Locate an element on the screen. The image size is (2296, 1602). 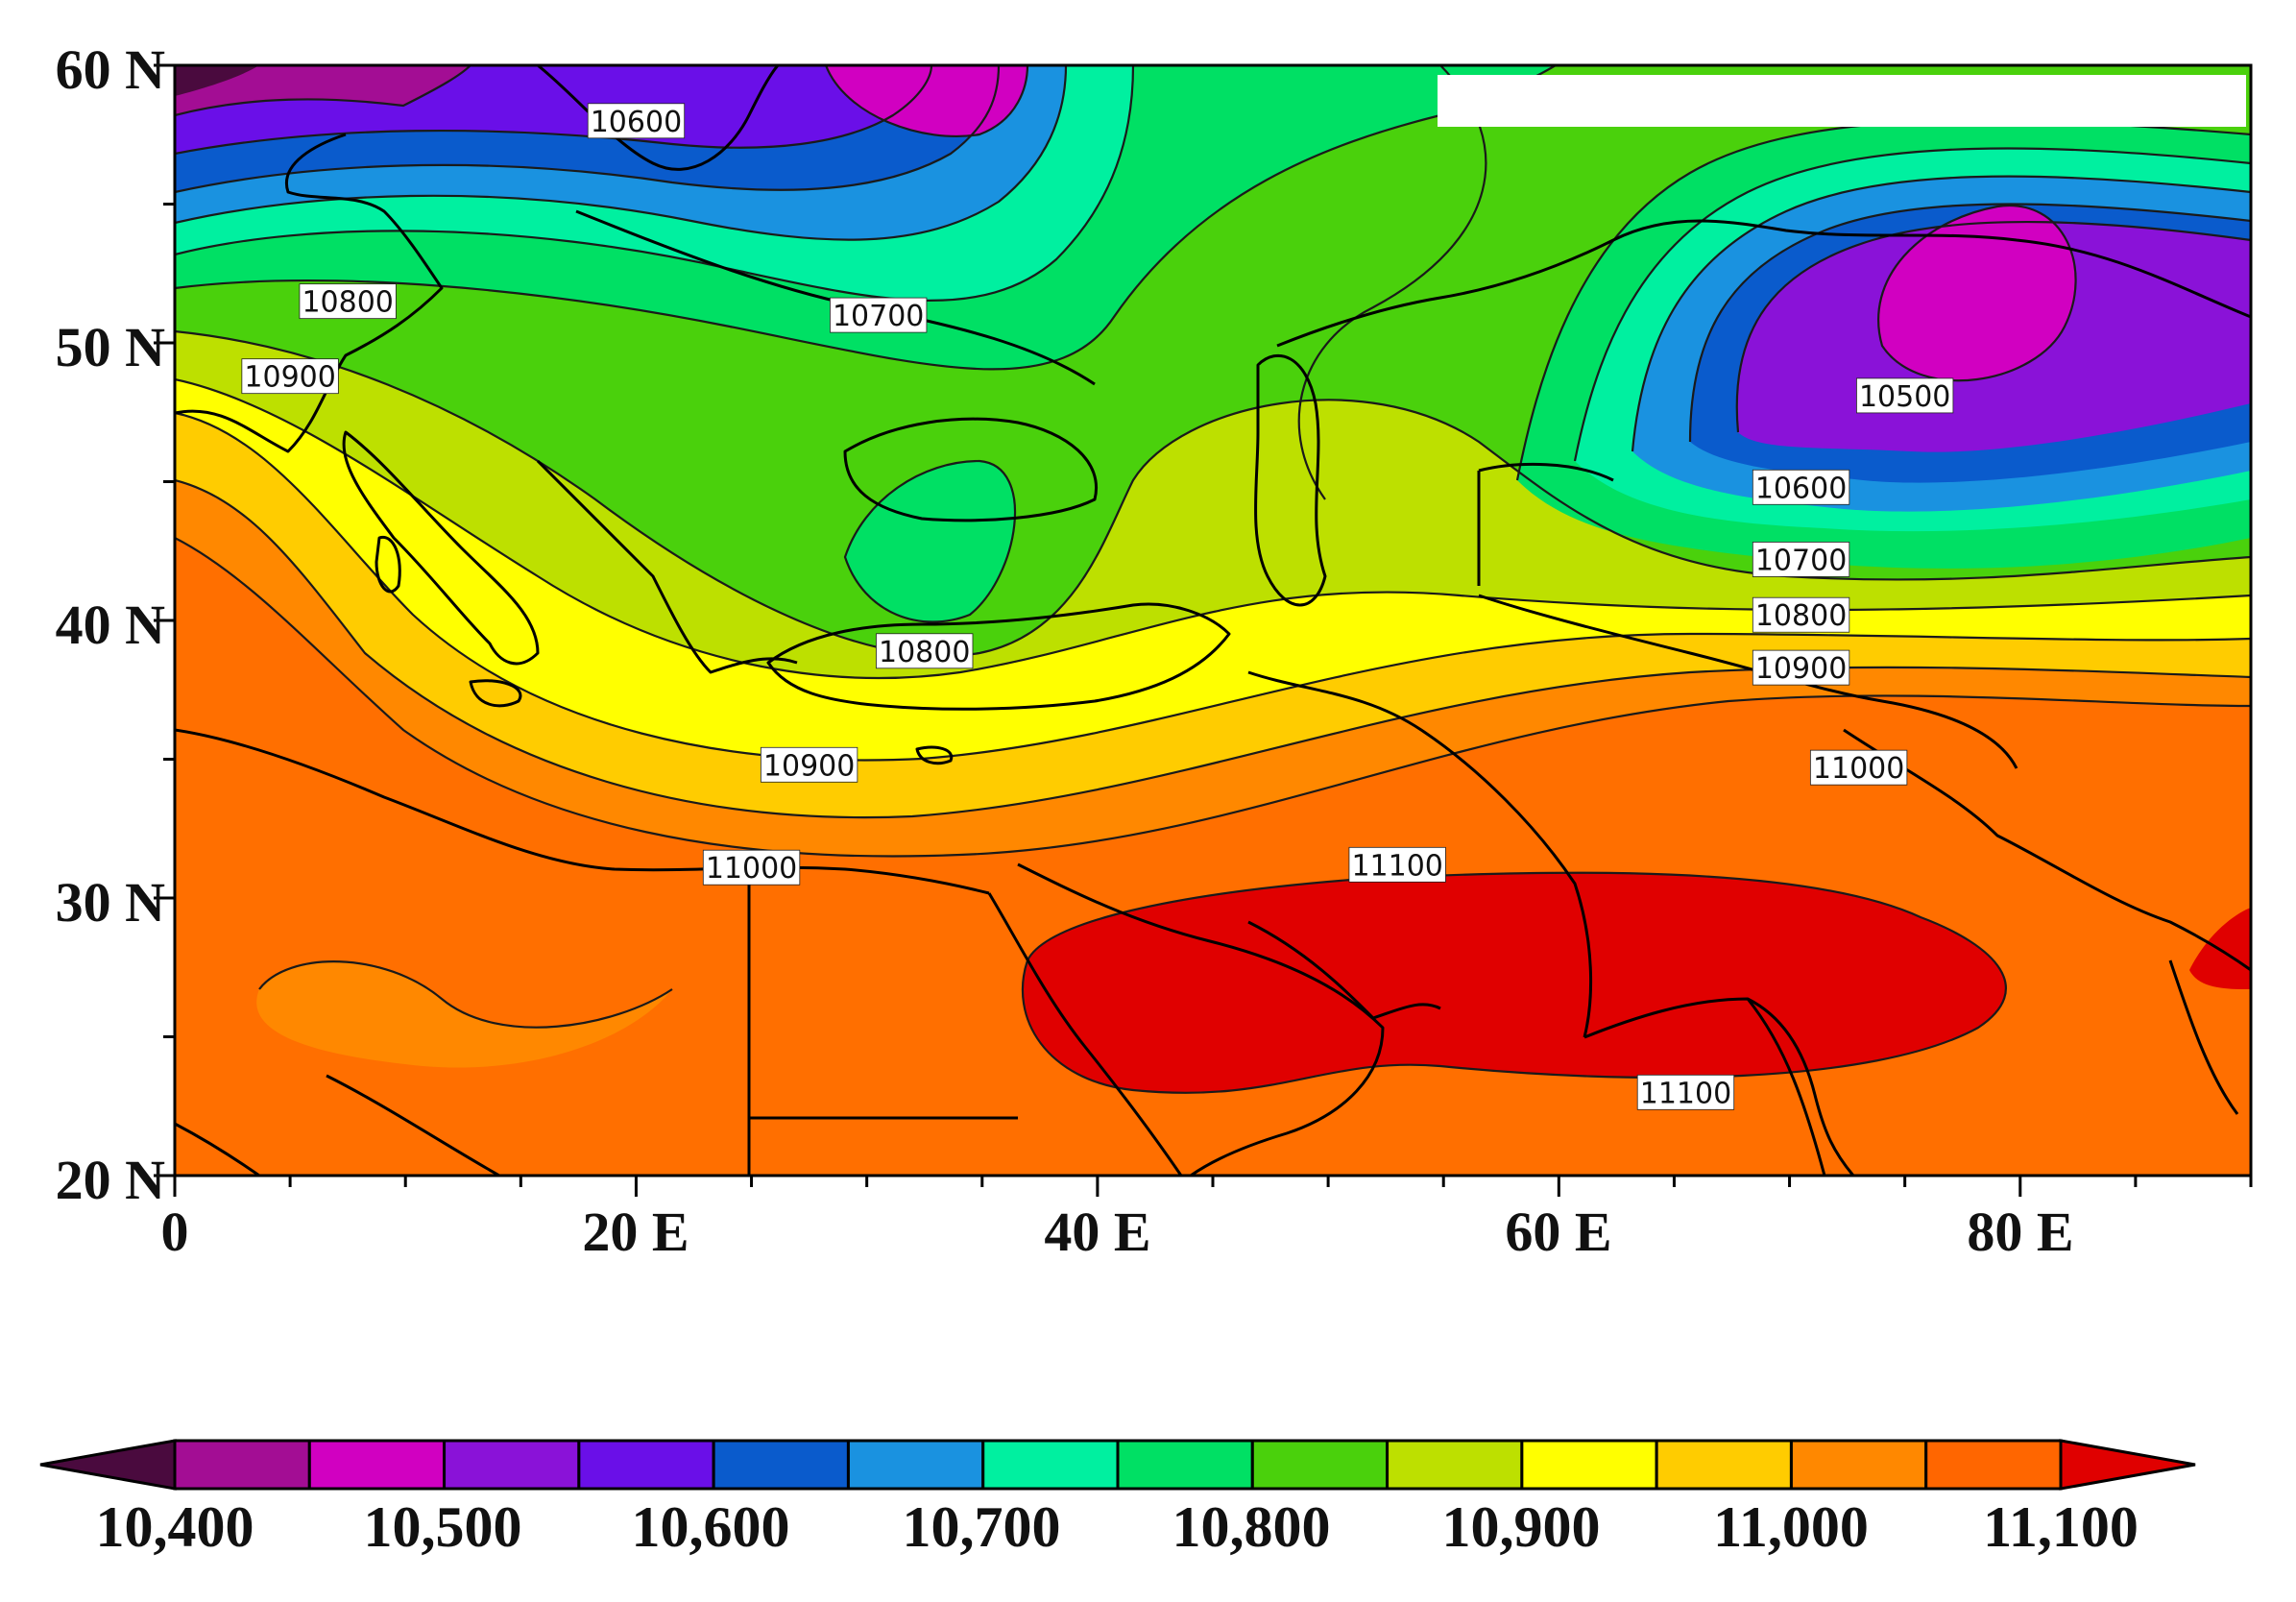
lat-label-40: 40 N is located at coordinates (111, 625).